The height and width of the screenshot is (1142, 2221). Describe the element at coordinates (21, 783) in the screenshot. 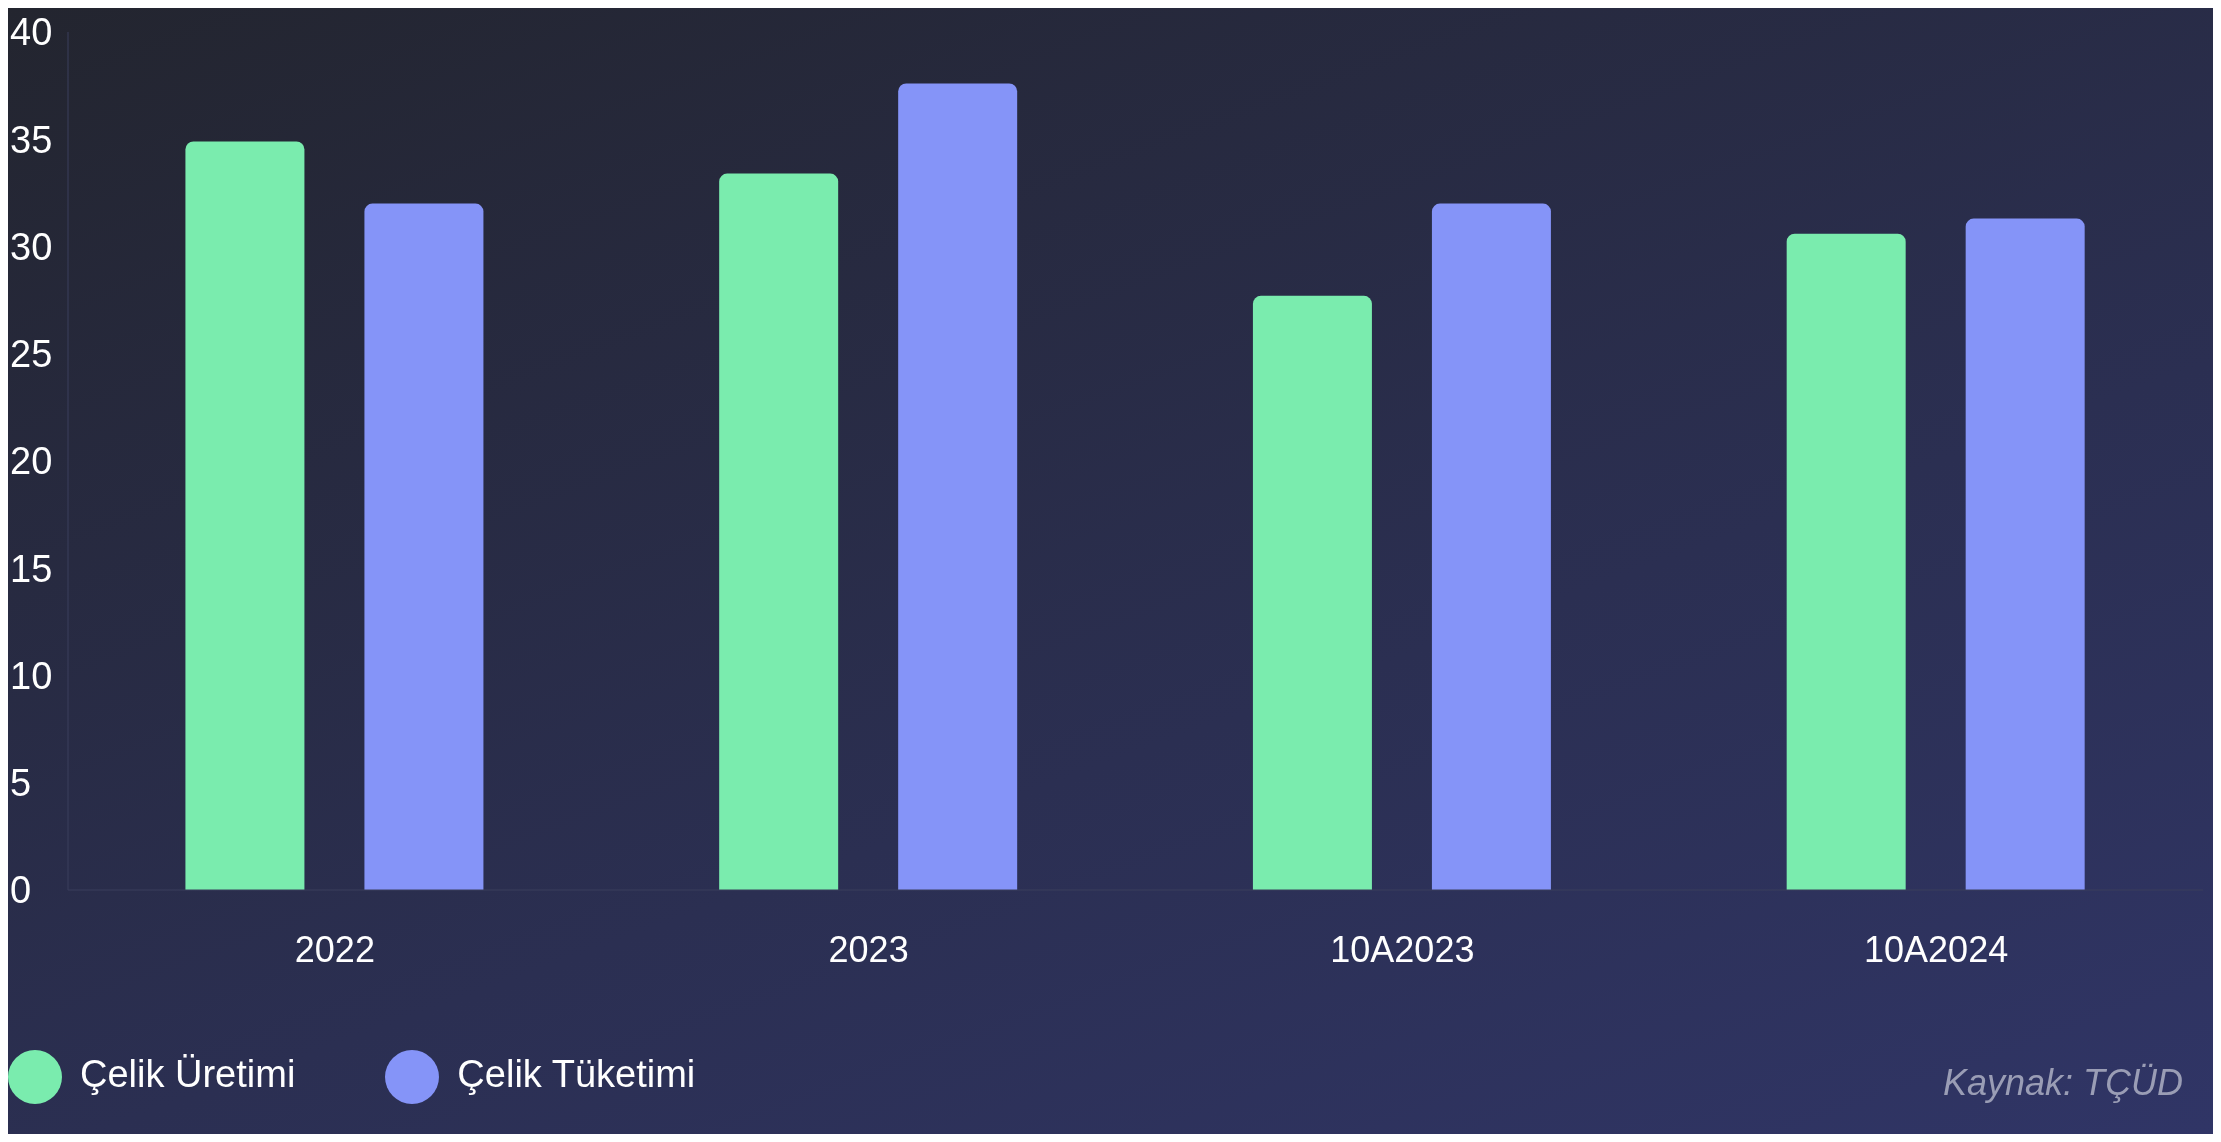

I see `y-tick-label: 5` at that location.